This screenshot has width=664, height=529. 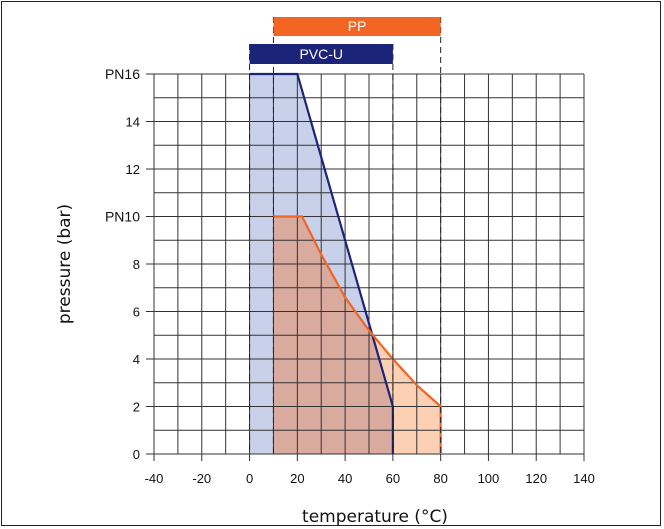 I want to click on y-tick-label: PN16, so click(x=122, y=74).